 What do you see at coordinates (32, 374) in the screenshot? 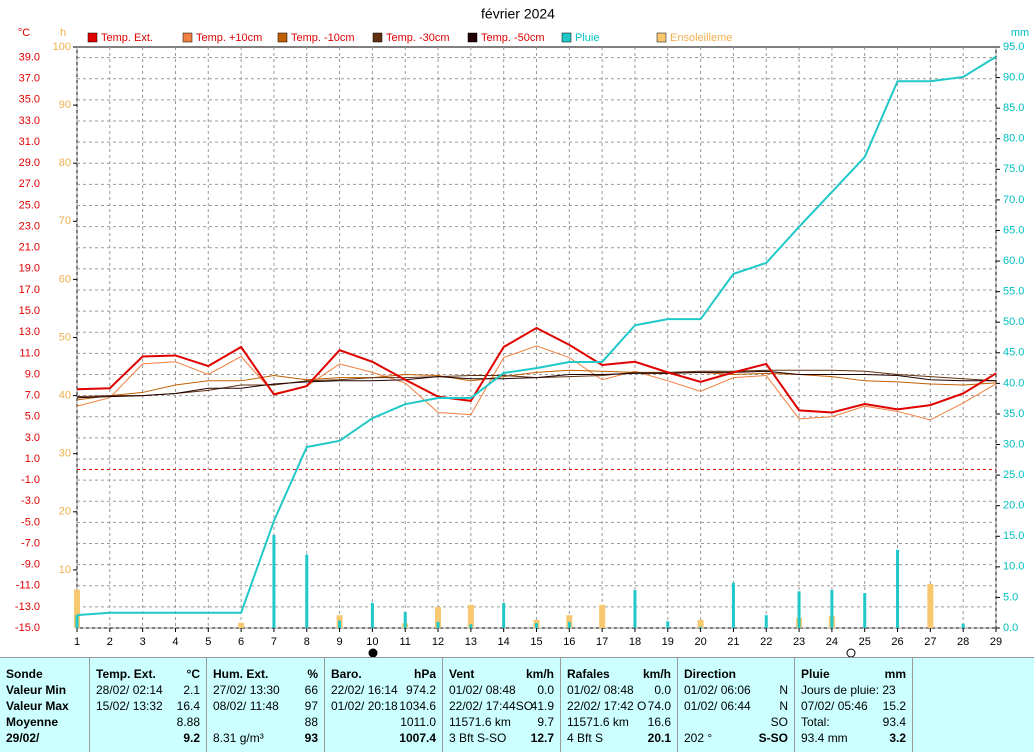
I see `y-tick-label: 9.0` at bounding box center [32, 374].